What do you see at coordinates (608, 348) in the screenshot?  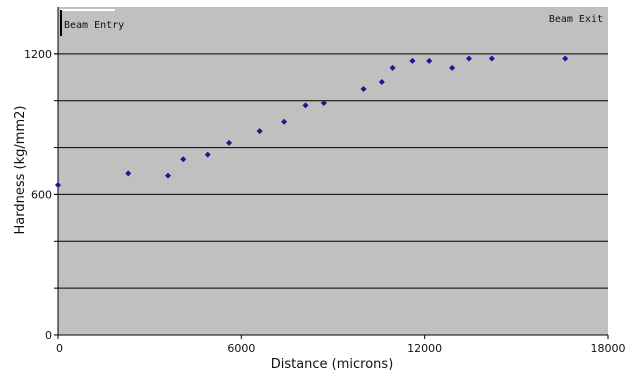 I see `x-tick-label: 18000` at bounding box center [608, 348].